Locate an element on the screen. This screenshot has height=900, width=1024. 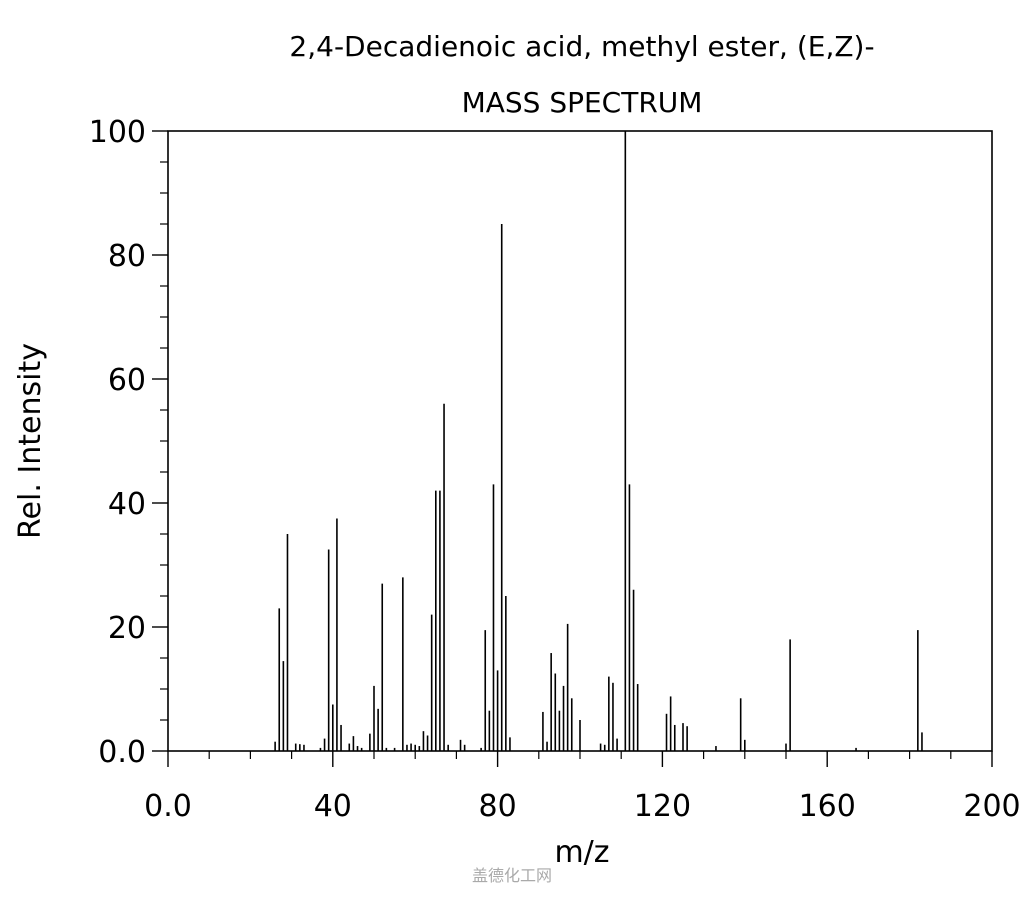
x-tick-label: 40 is located at coordinates (333, 806).